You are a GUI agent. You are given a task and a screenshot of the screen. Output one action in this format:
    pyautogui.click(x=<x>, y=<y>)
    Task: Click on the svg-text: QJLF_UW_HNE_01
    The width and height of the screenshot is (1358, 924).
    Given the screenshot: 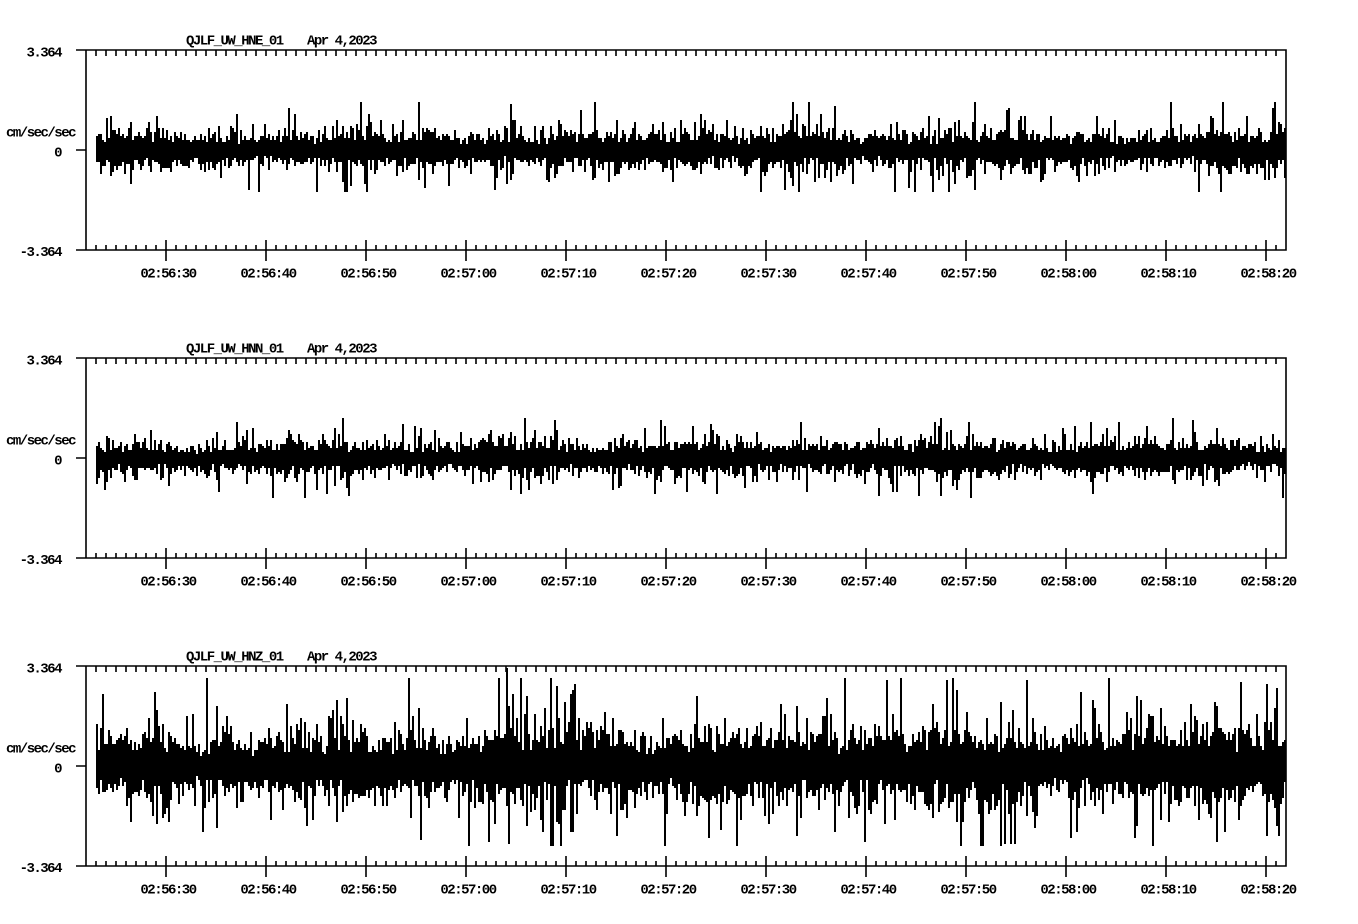 What is the action you would take?
    pyautogui.click(x=235, y=42)
    